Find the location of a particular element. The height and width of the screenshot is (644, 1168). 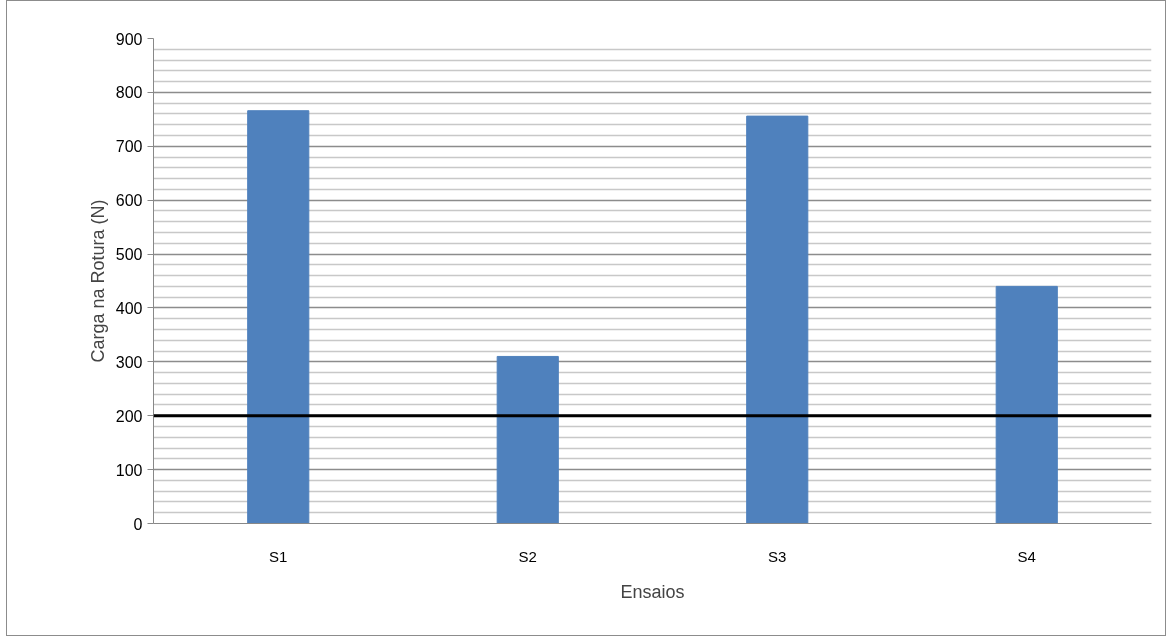

y-tick-label: 700 is located at coordinates (129, 147).